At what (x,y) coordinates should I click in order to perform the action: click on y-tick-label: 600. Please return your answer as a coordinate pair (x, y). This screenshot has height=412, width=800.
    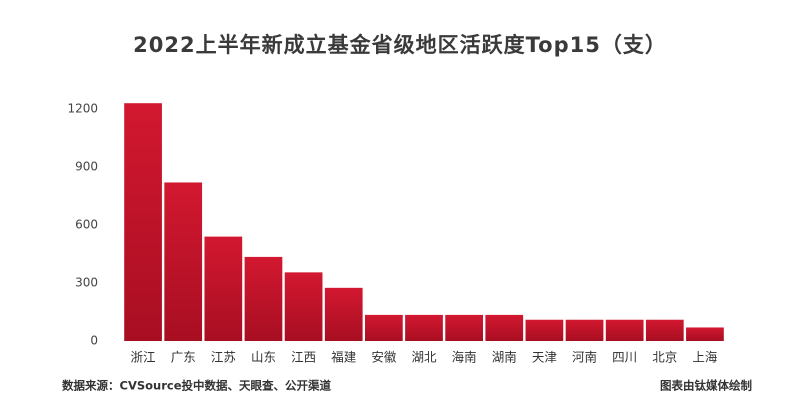
    Looking at the image, I should click on (86, 225).